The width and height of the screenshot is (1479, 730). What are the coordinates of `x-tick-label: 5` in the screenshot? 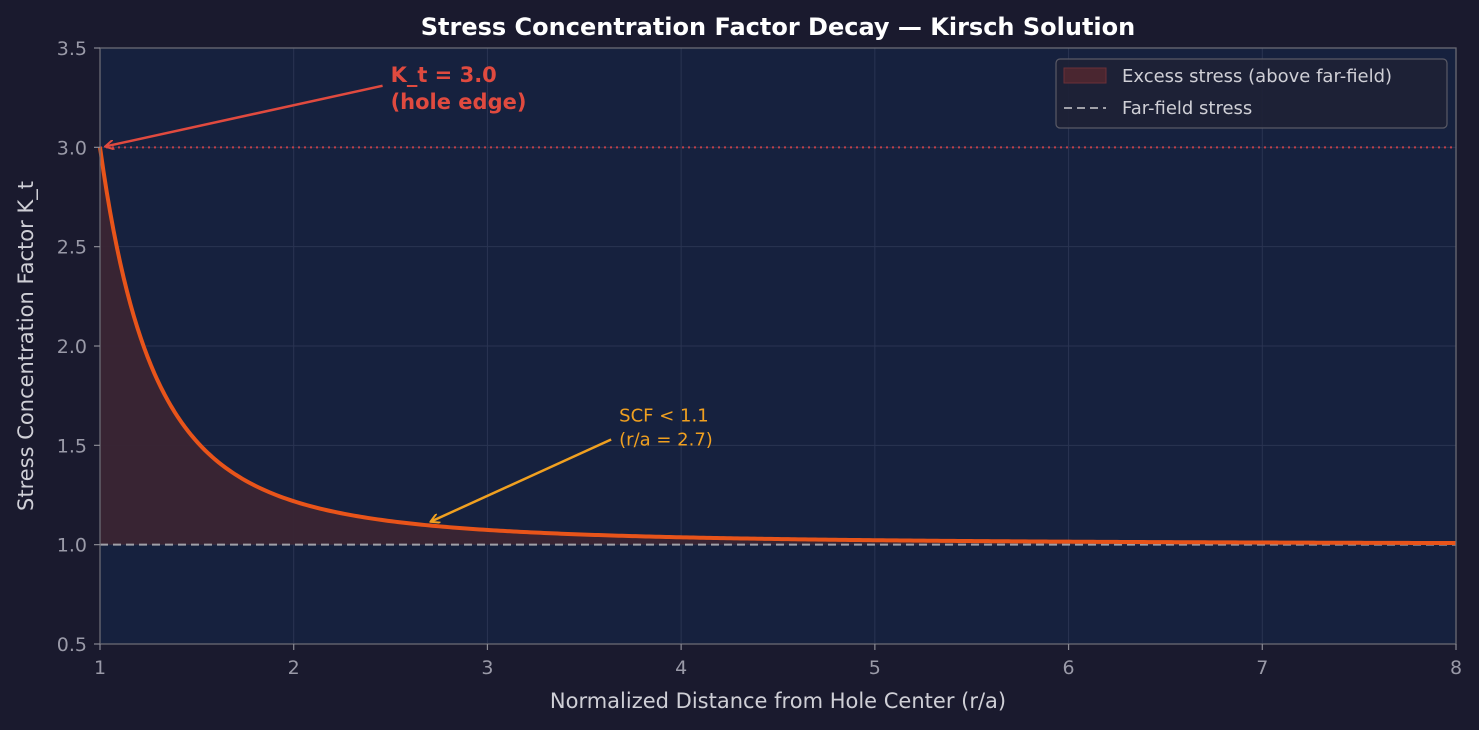 It's located at (875, 668).